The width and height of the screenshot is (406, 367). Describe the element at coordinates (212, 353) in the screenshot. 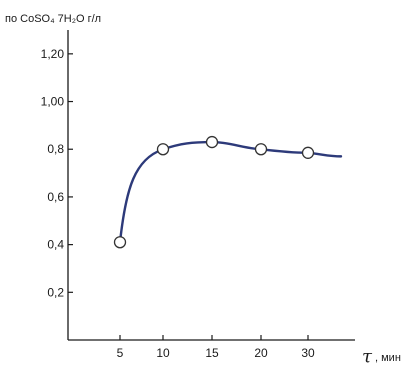

I see `x-tick-label: 15` at that location.